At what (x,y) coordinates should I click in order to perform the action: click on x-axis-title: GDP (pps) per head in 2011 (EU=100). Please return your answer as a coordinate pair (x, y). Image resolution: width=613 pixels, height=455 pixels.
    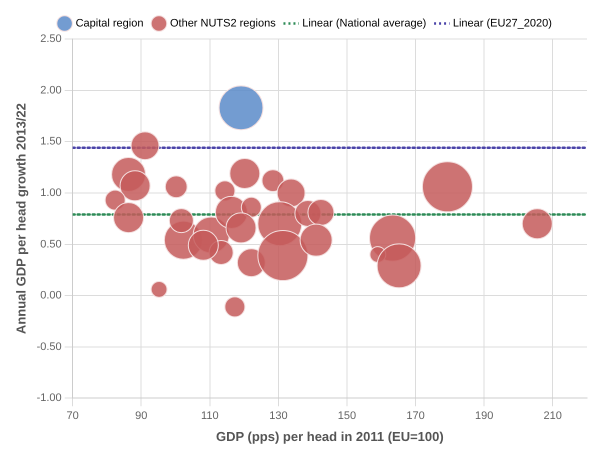
    Looking at the image, I should click on (330, 436).